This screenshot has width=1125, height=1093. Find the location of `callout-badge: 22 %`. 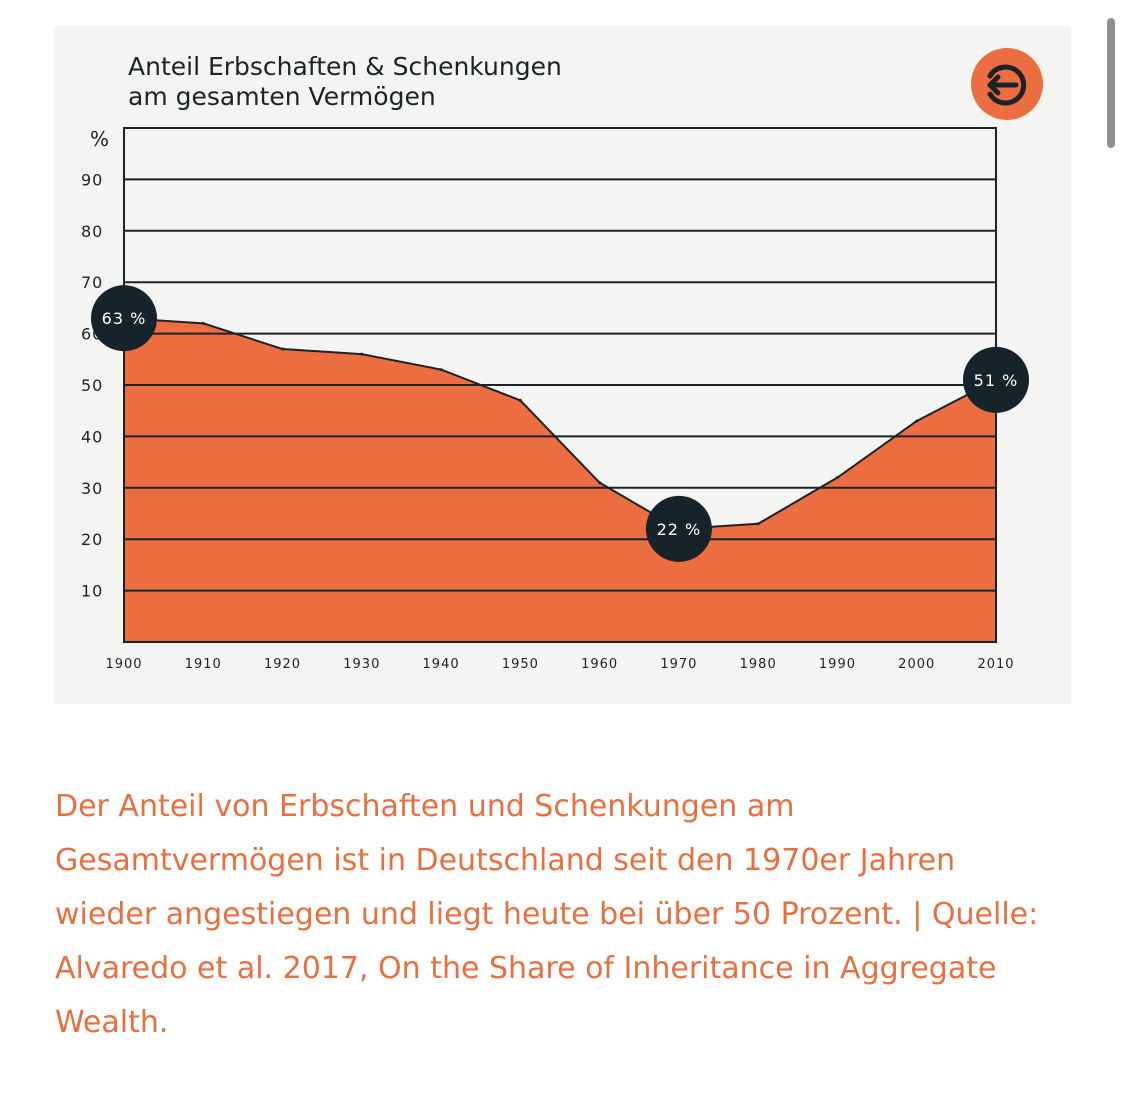

callout-badge: 22 % is located at coordinates (678, 528).